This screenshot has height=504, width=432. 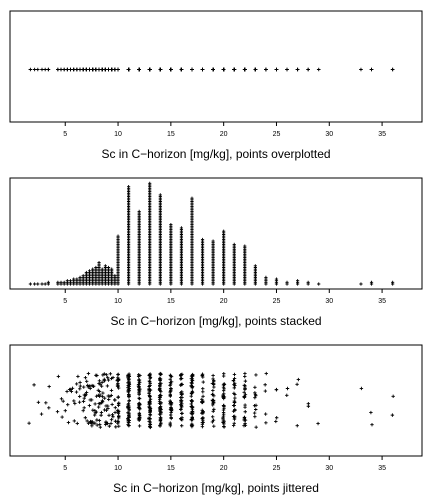 I want to click on x-tick-label: 30, so click(x=329, y=134).